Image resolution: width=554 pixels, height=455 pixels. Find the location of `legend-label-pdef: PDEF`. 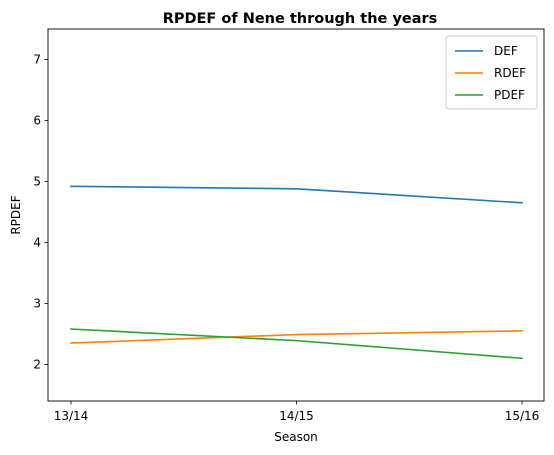

legend-label-pdef: PDEF is located at coordinates (509, 95).